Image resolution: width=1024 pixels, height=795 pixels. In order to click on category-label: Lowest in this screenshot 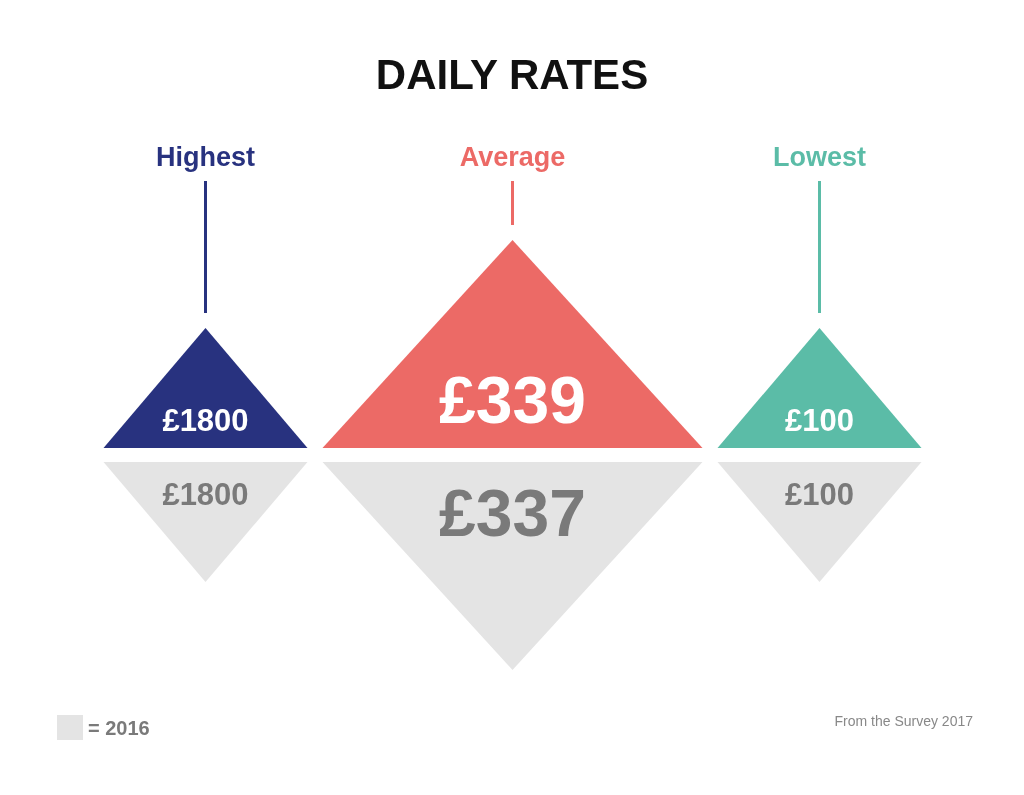, I will do `click(819, 156)`.